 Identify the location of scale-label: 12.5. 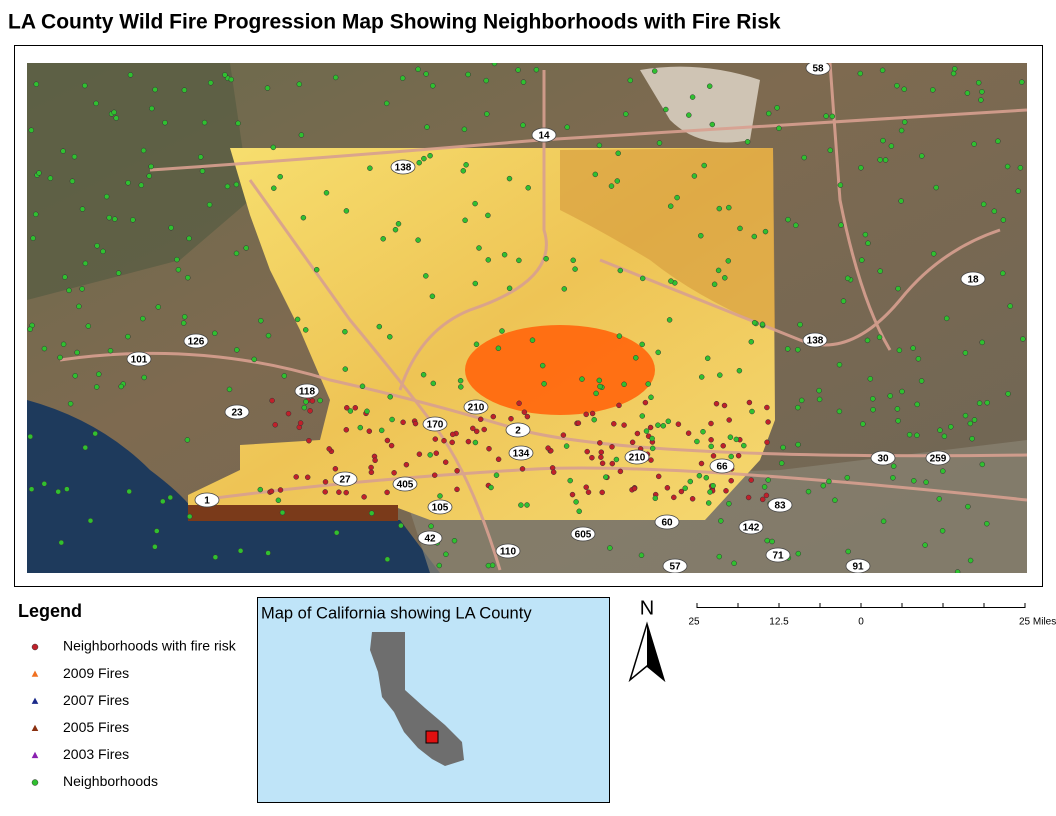
(779, 622).